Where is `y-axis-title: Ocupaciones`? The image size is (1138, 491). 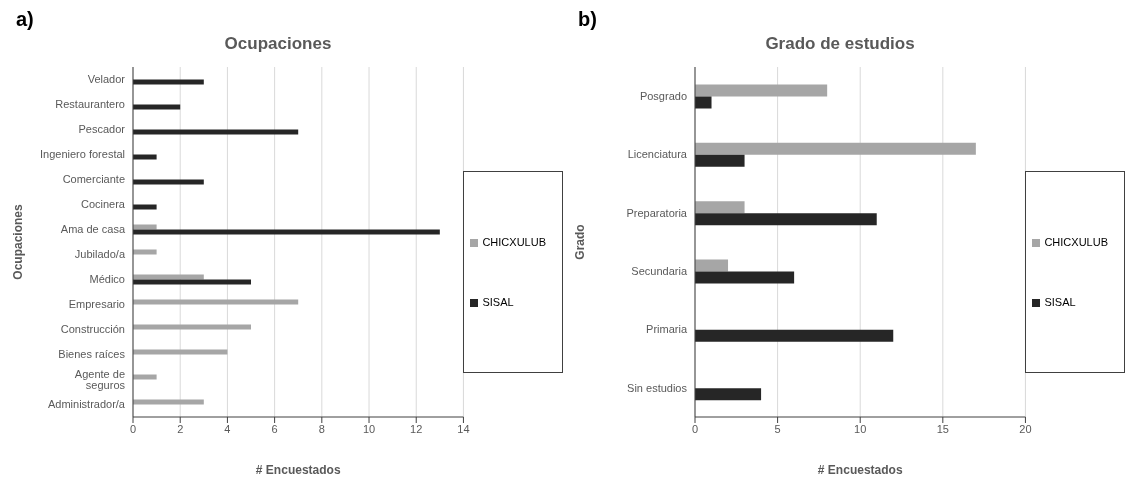
y-axis-title: Ocupaciones is located at coordinates (18, 242).